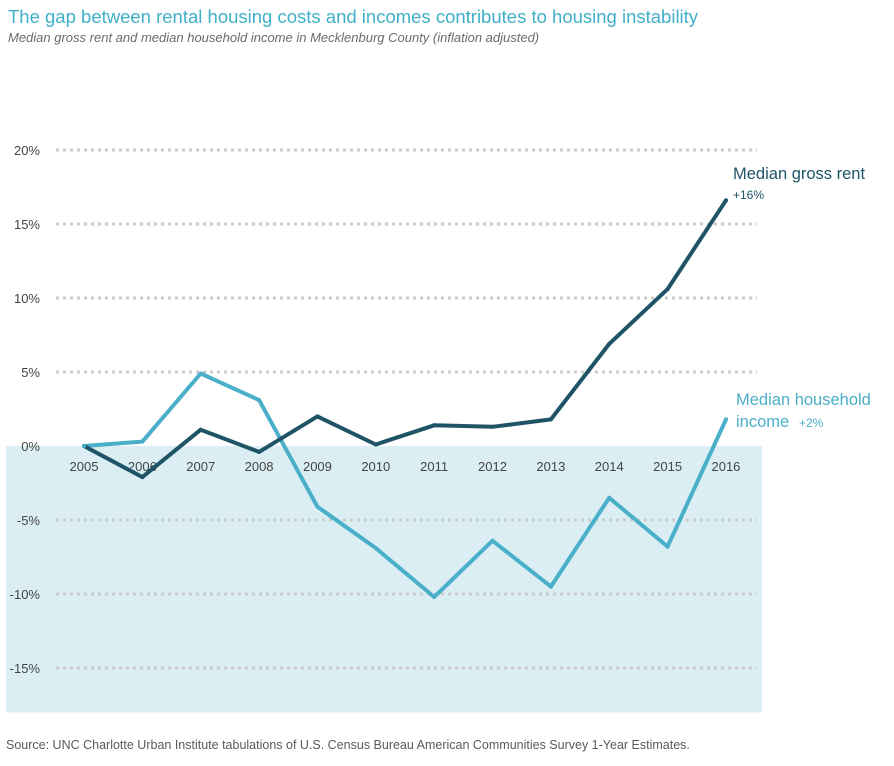 The image size is (894, 766). What do you see at coordinates (434, 466) in the screenshot?
I see `x-tick-label: 2011` at bounding box center [434, 466].